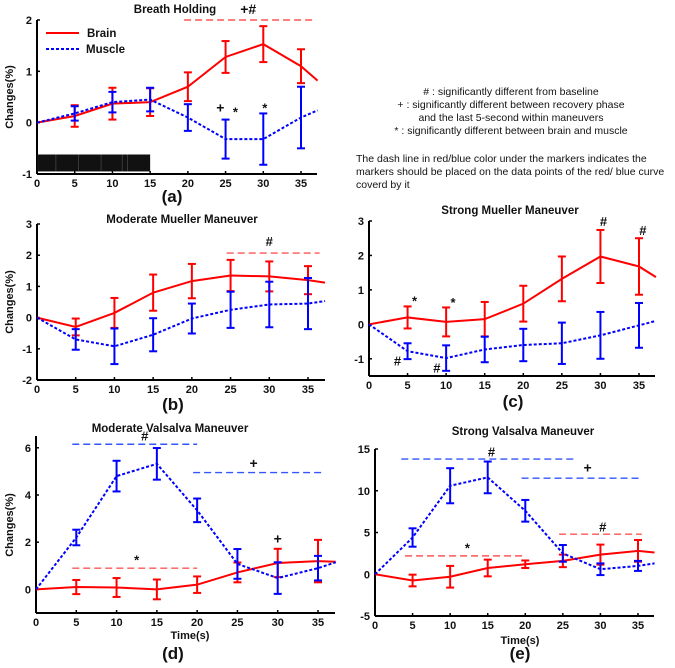  What do you see at coordinates (511, 118) in the screenshot?
I see `note-line: and the last 5-second within maneuvers` at bounding box center [511, 118].